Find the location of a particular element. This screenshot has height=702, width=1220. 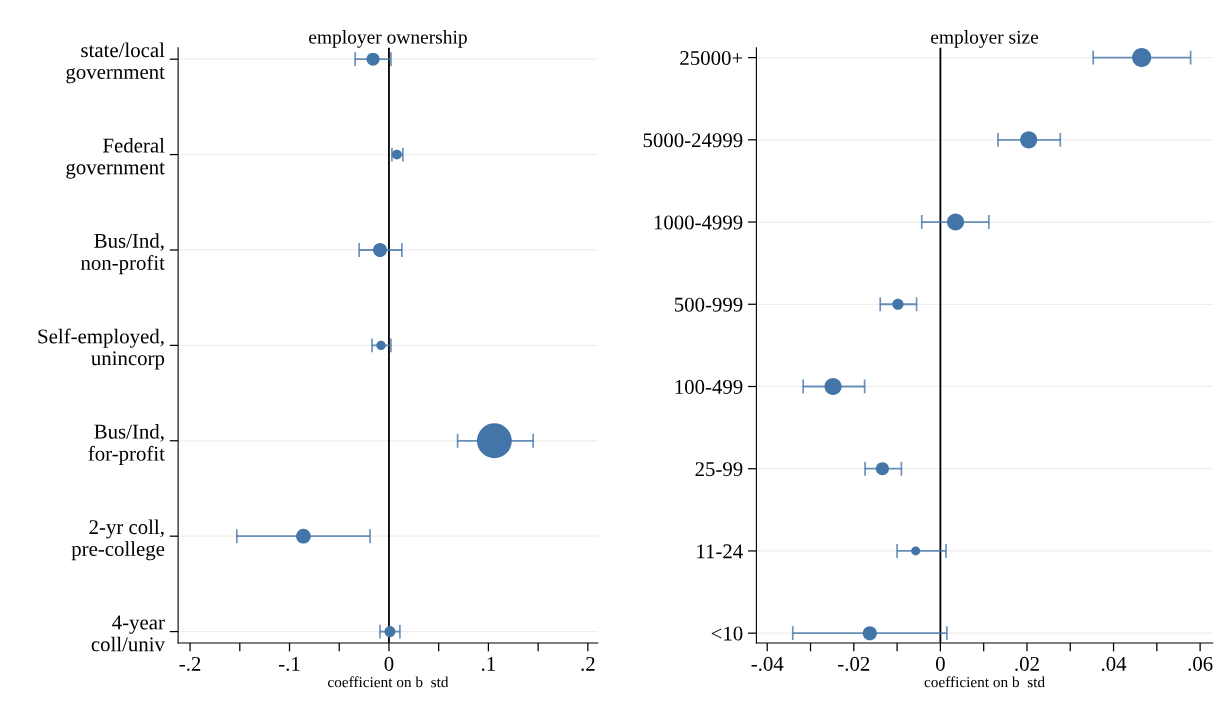

x-tick-label: -.02 is located at coordinates (854, 663).